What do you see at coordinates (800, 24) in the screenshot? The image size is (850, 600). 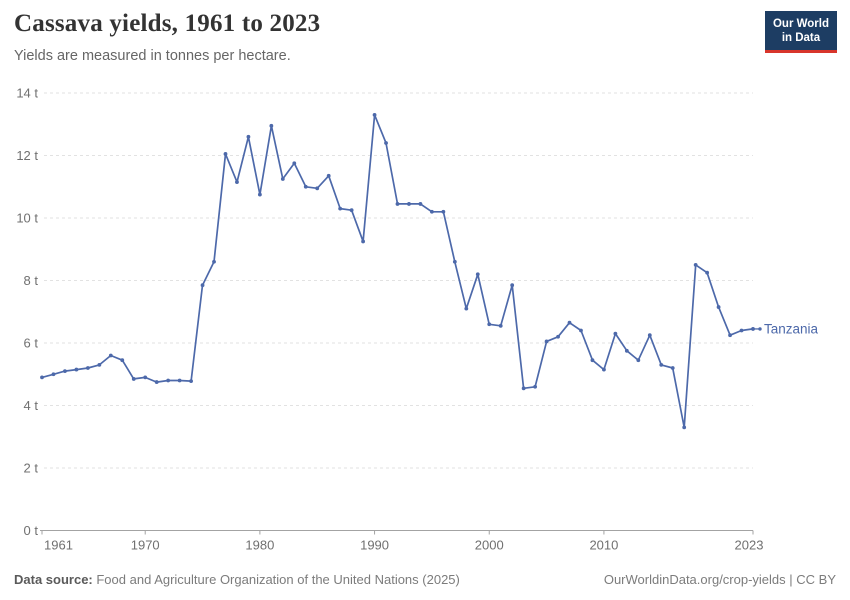 I see `owid-logo-line1: Our World` at bounding box center [800, 24].